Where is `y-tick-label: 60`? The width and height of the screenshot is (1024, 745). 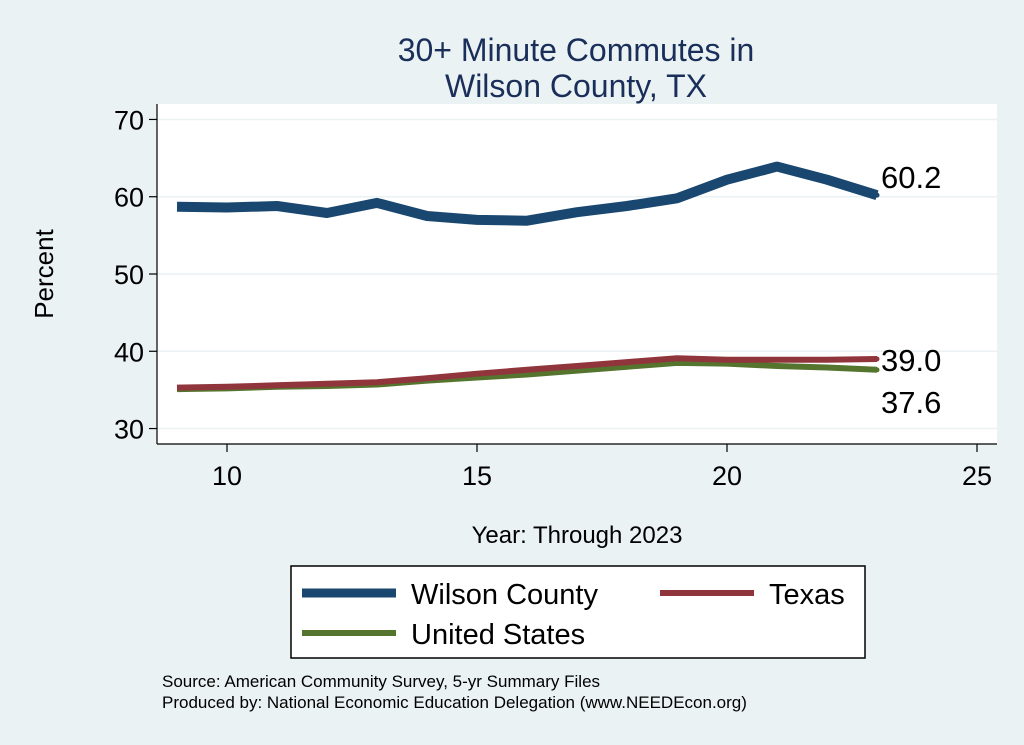 y-tick-label: 60 is located at coordinates (129, 198).